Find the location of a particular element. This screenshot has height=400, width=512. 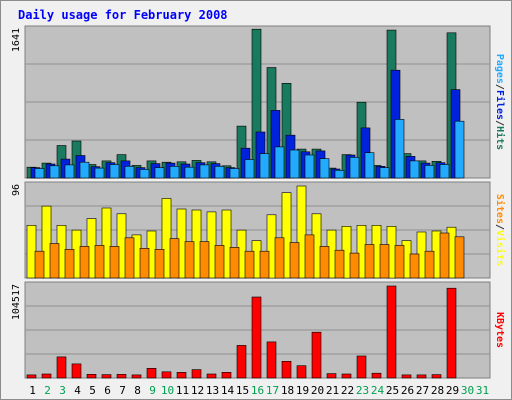

x-tick-label: 7 is located at coordinates (122, 390).